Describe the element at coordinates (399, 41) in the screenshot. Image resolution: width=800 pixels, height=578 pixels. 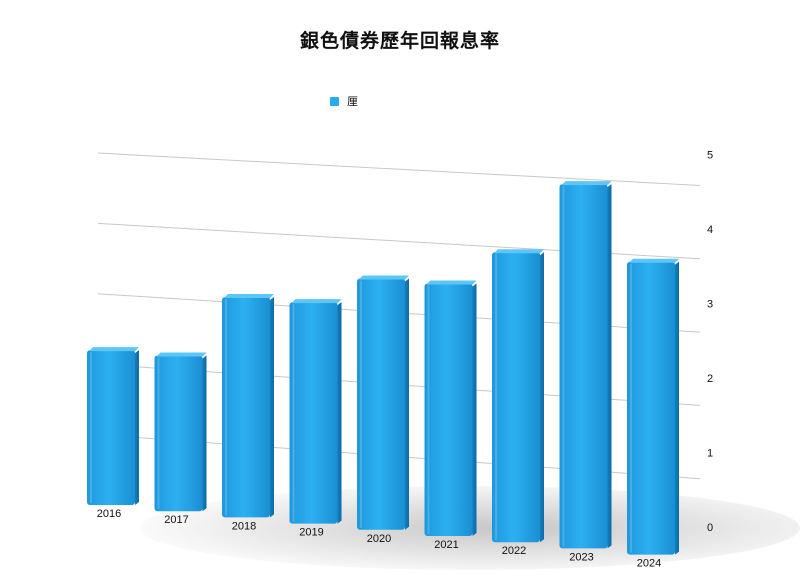
I see `chart-title: 銀色債券歷年回報息率` at that location.